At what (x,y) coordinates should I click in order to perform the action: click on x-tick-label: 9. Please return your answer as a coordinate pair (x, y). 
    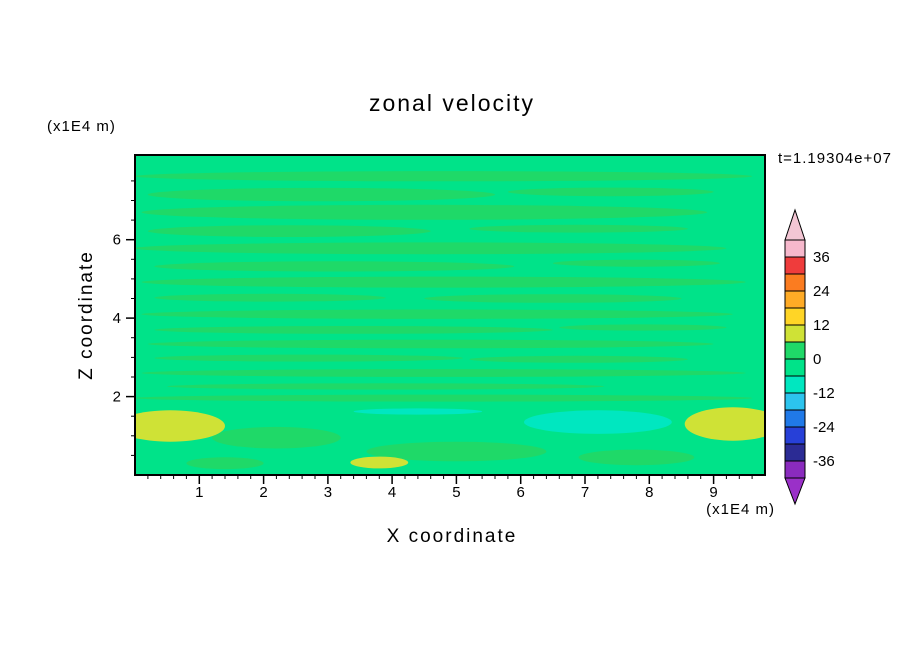
    Looking at the image, I should click on (713, 492).